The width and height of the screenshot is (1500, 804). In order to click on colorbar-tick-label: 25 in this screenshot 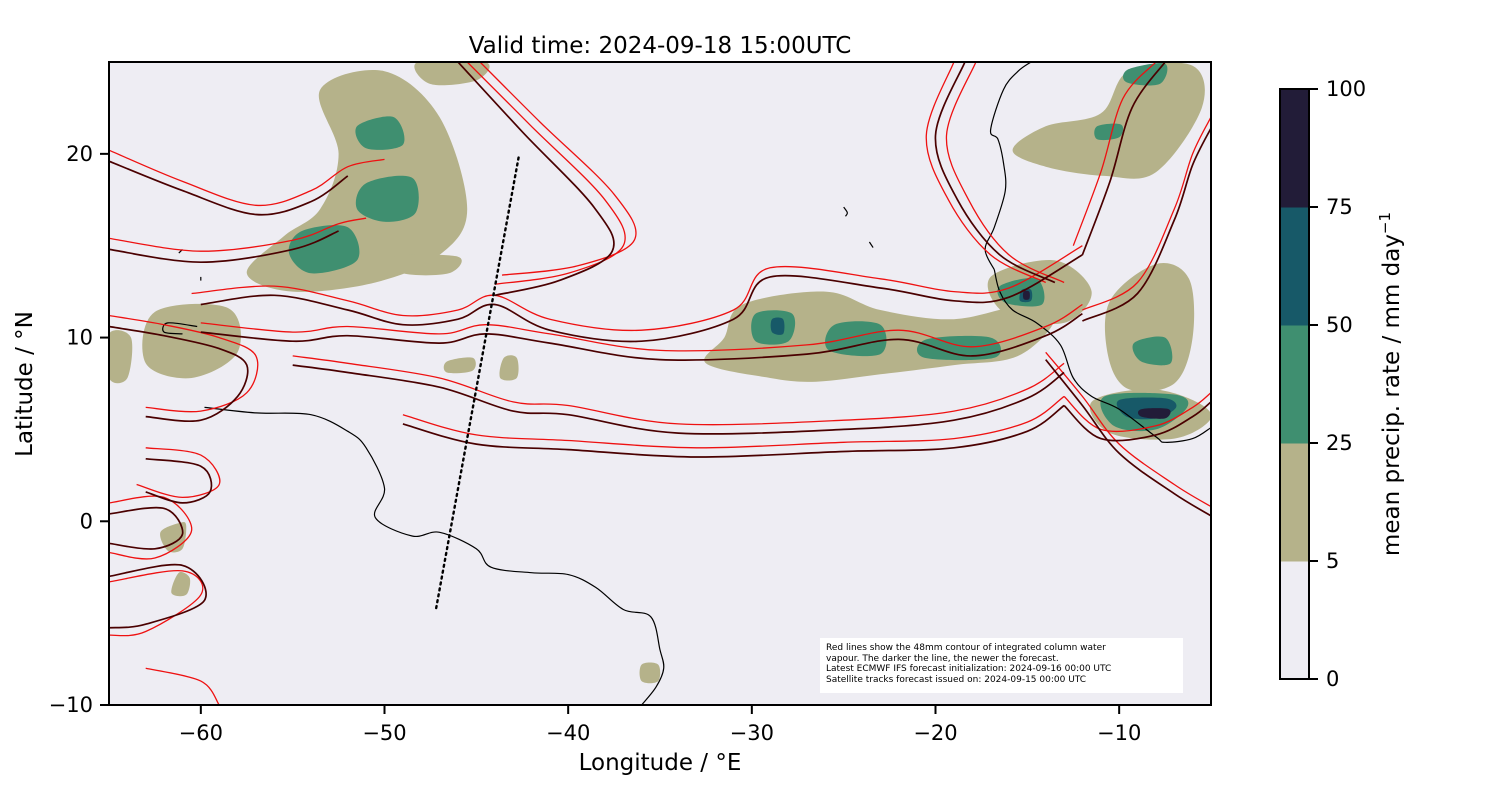, I will do `click(1339, 443)`.